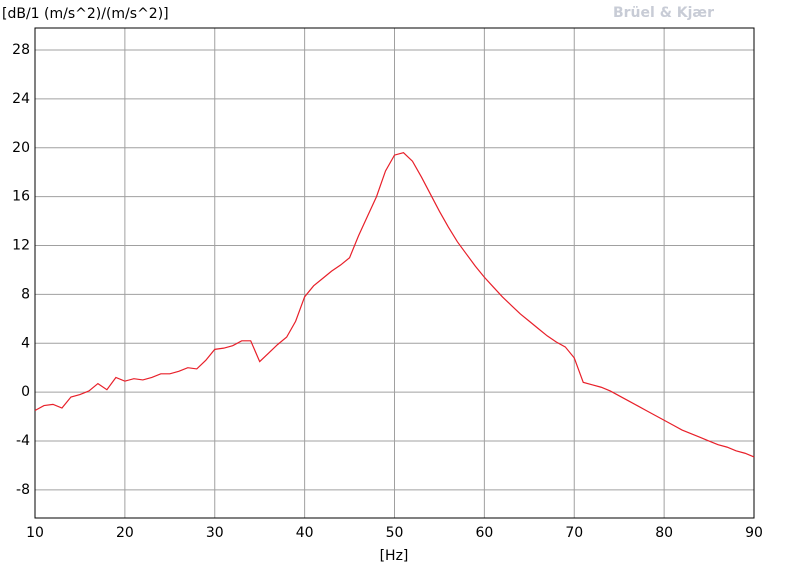 This screenshot has width=800, height=571. What do you see at coordinates (21, 99) in the screenshot?
I see `y-tick-label: 24` at bounding box center [21, 99].